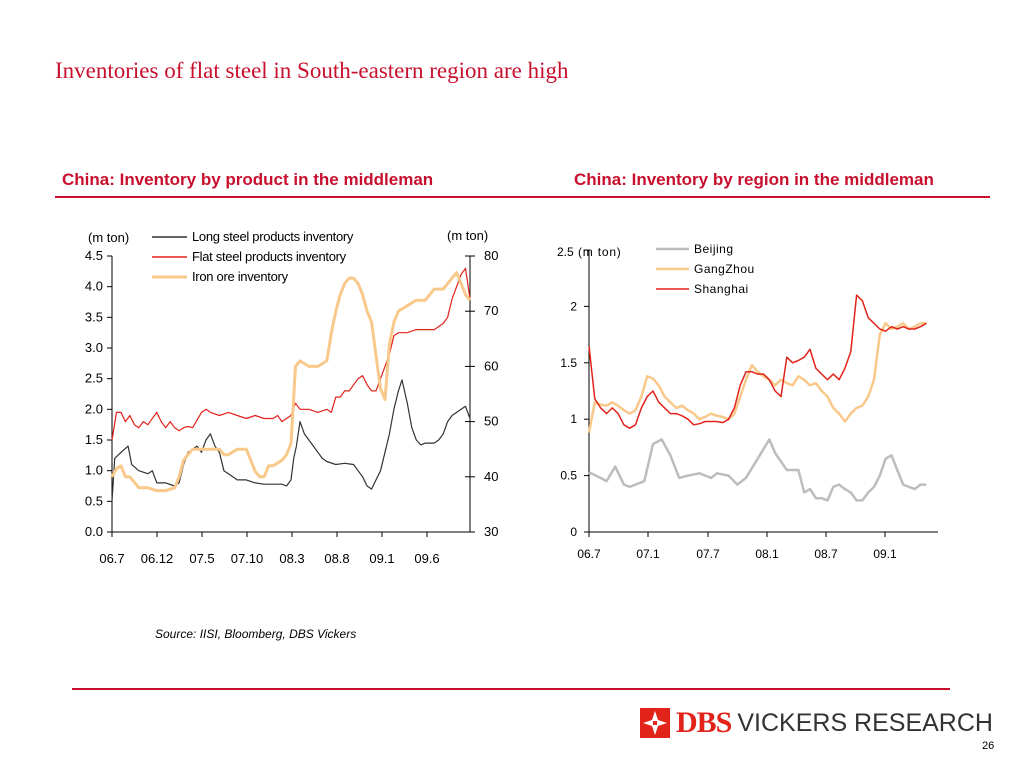  Describe the element at coordinates (94, 531) in the screenshot. I see `y-left-tick-label: 0.0` at that location.